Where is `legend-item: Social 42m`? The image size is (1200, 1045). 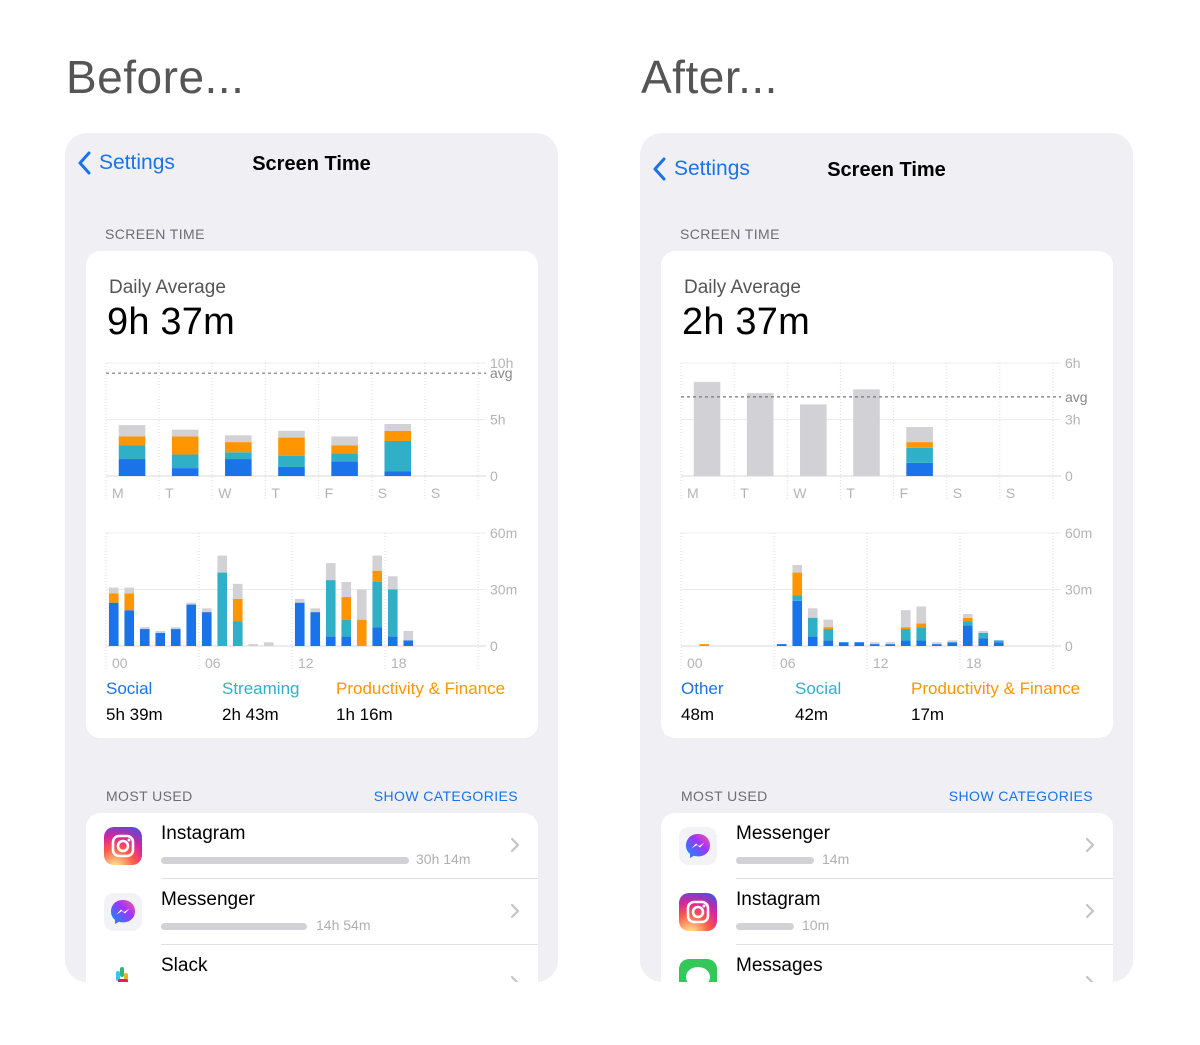 legend-item: Social 42m is located at coordinates (818, 702).